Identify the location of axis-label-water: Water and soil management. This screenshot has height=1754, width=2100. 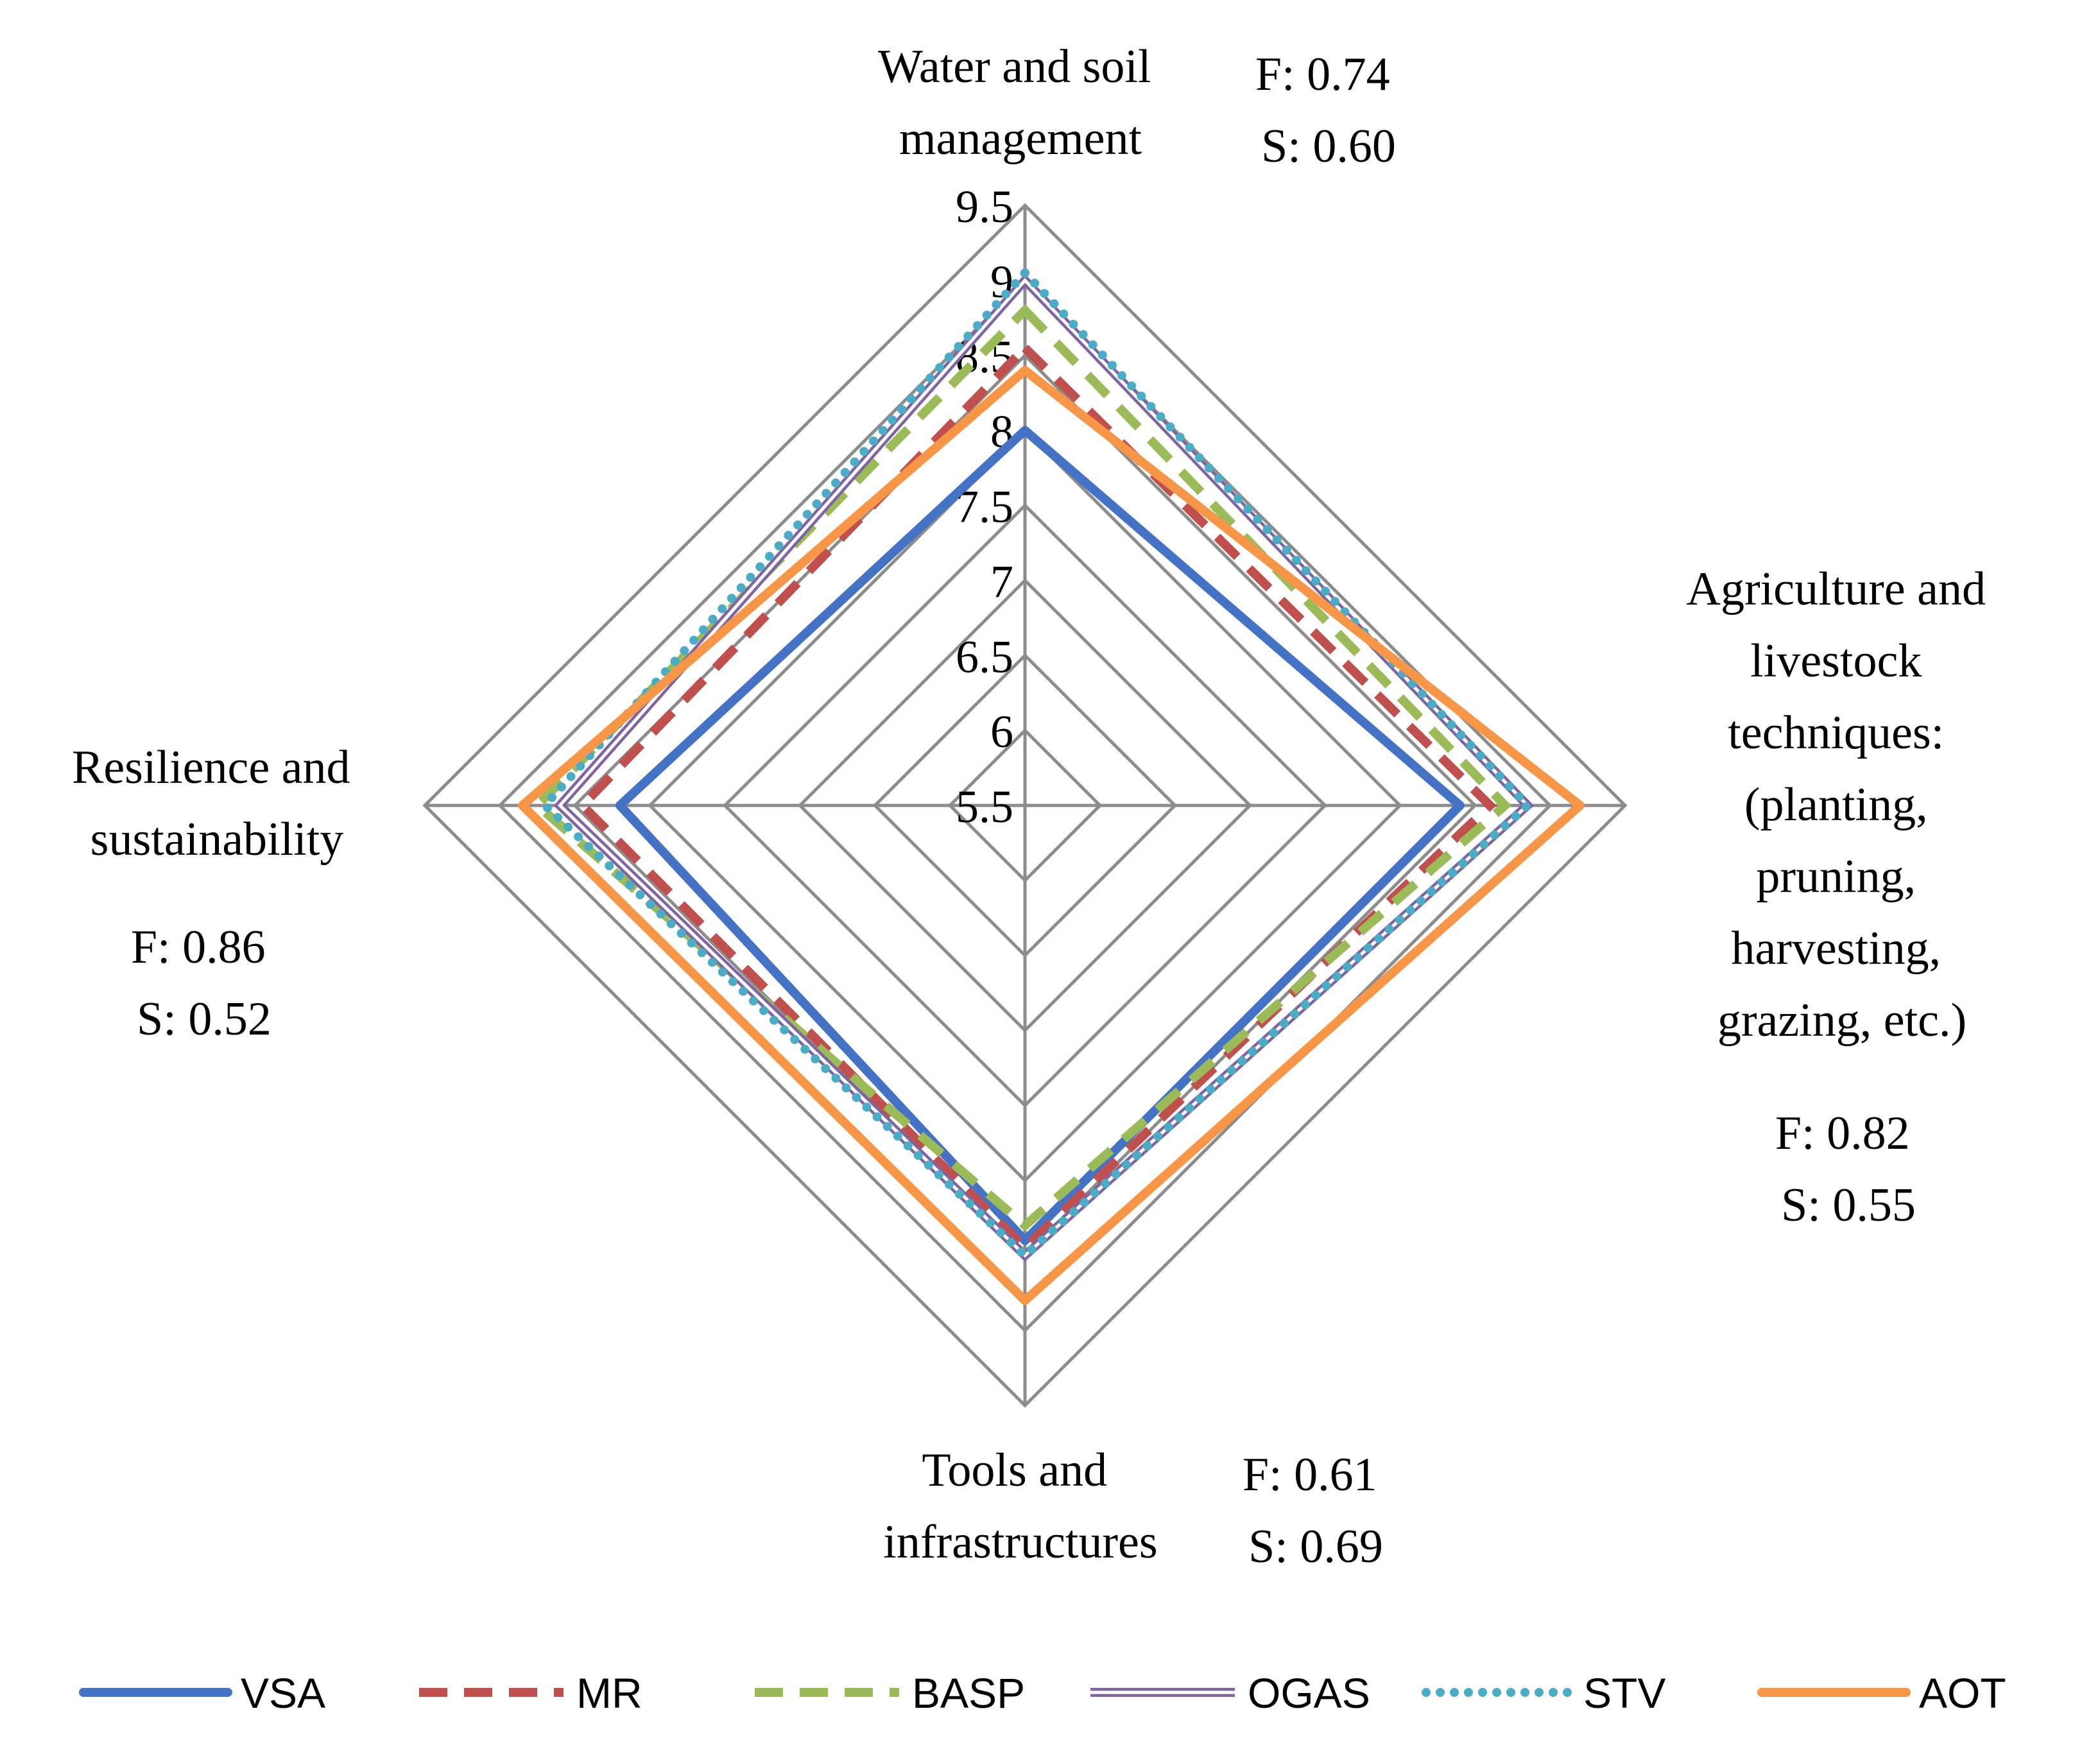
(1020, 102).